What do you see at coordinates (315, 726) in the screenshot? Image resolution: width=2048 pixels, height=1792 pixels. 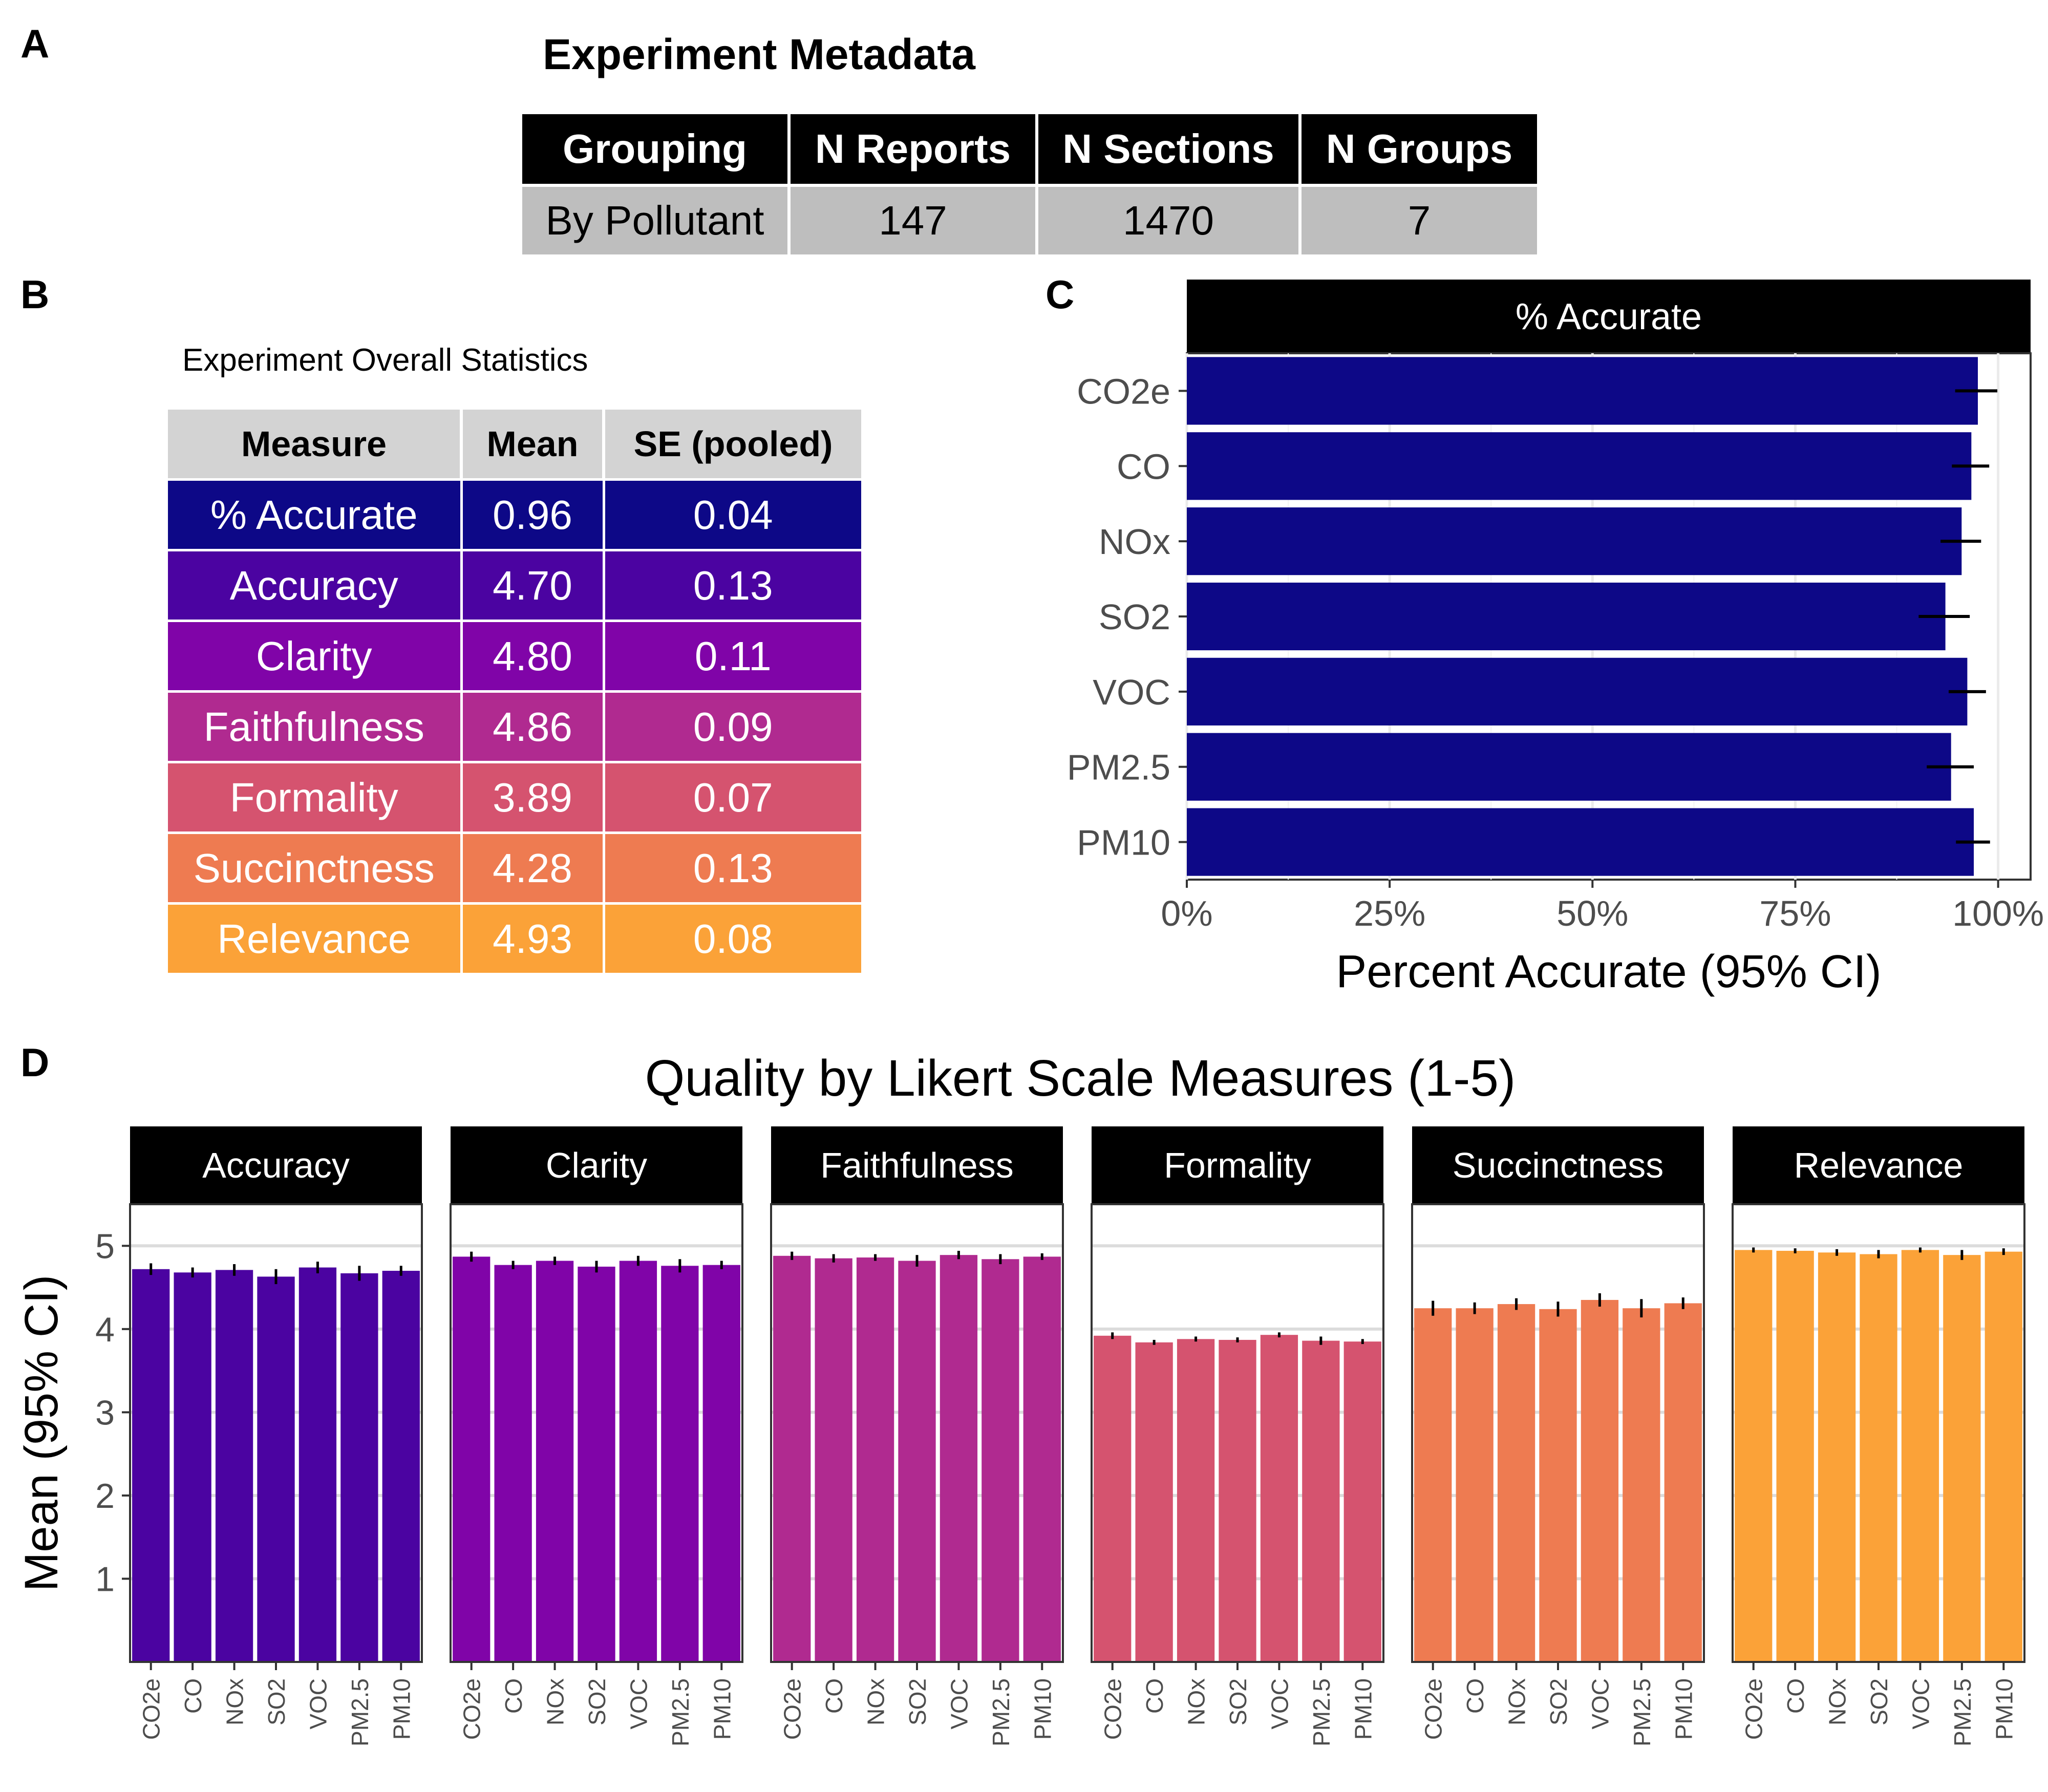 I see `stats-cell-measure: Faithfulness` at bounding box center [315, 726].